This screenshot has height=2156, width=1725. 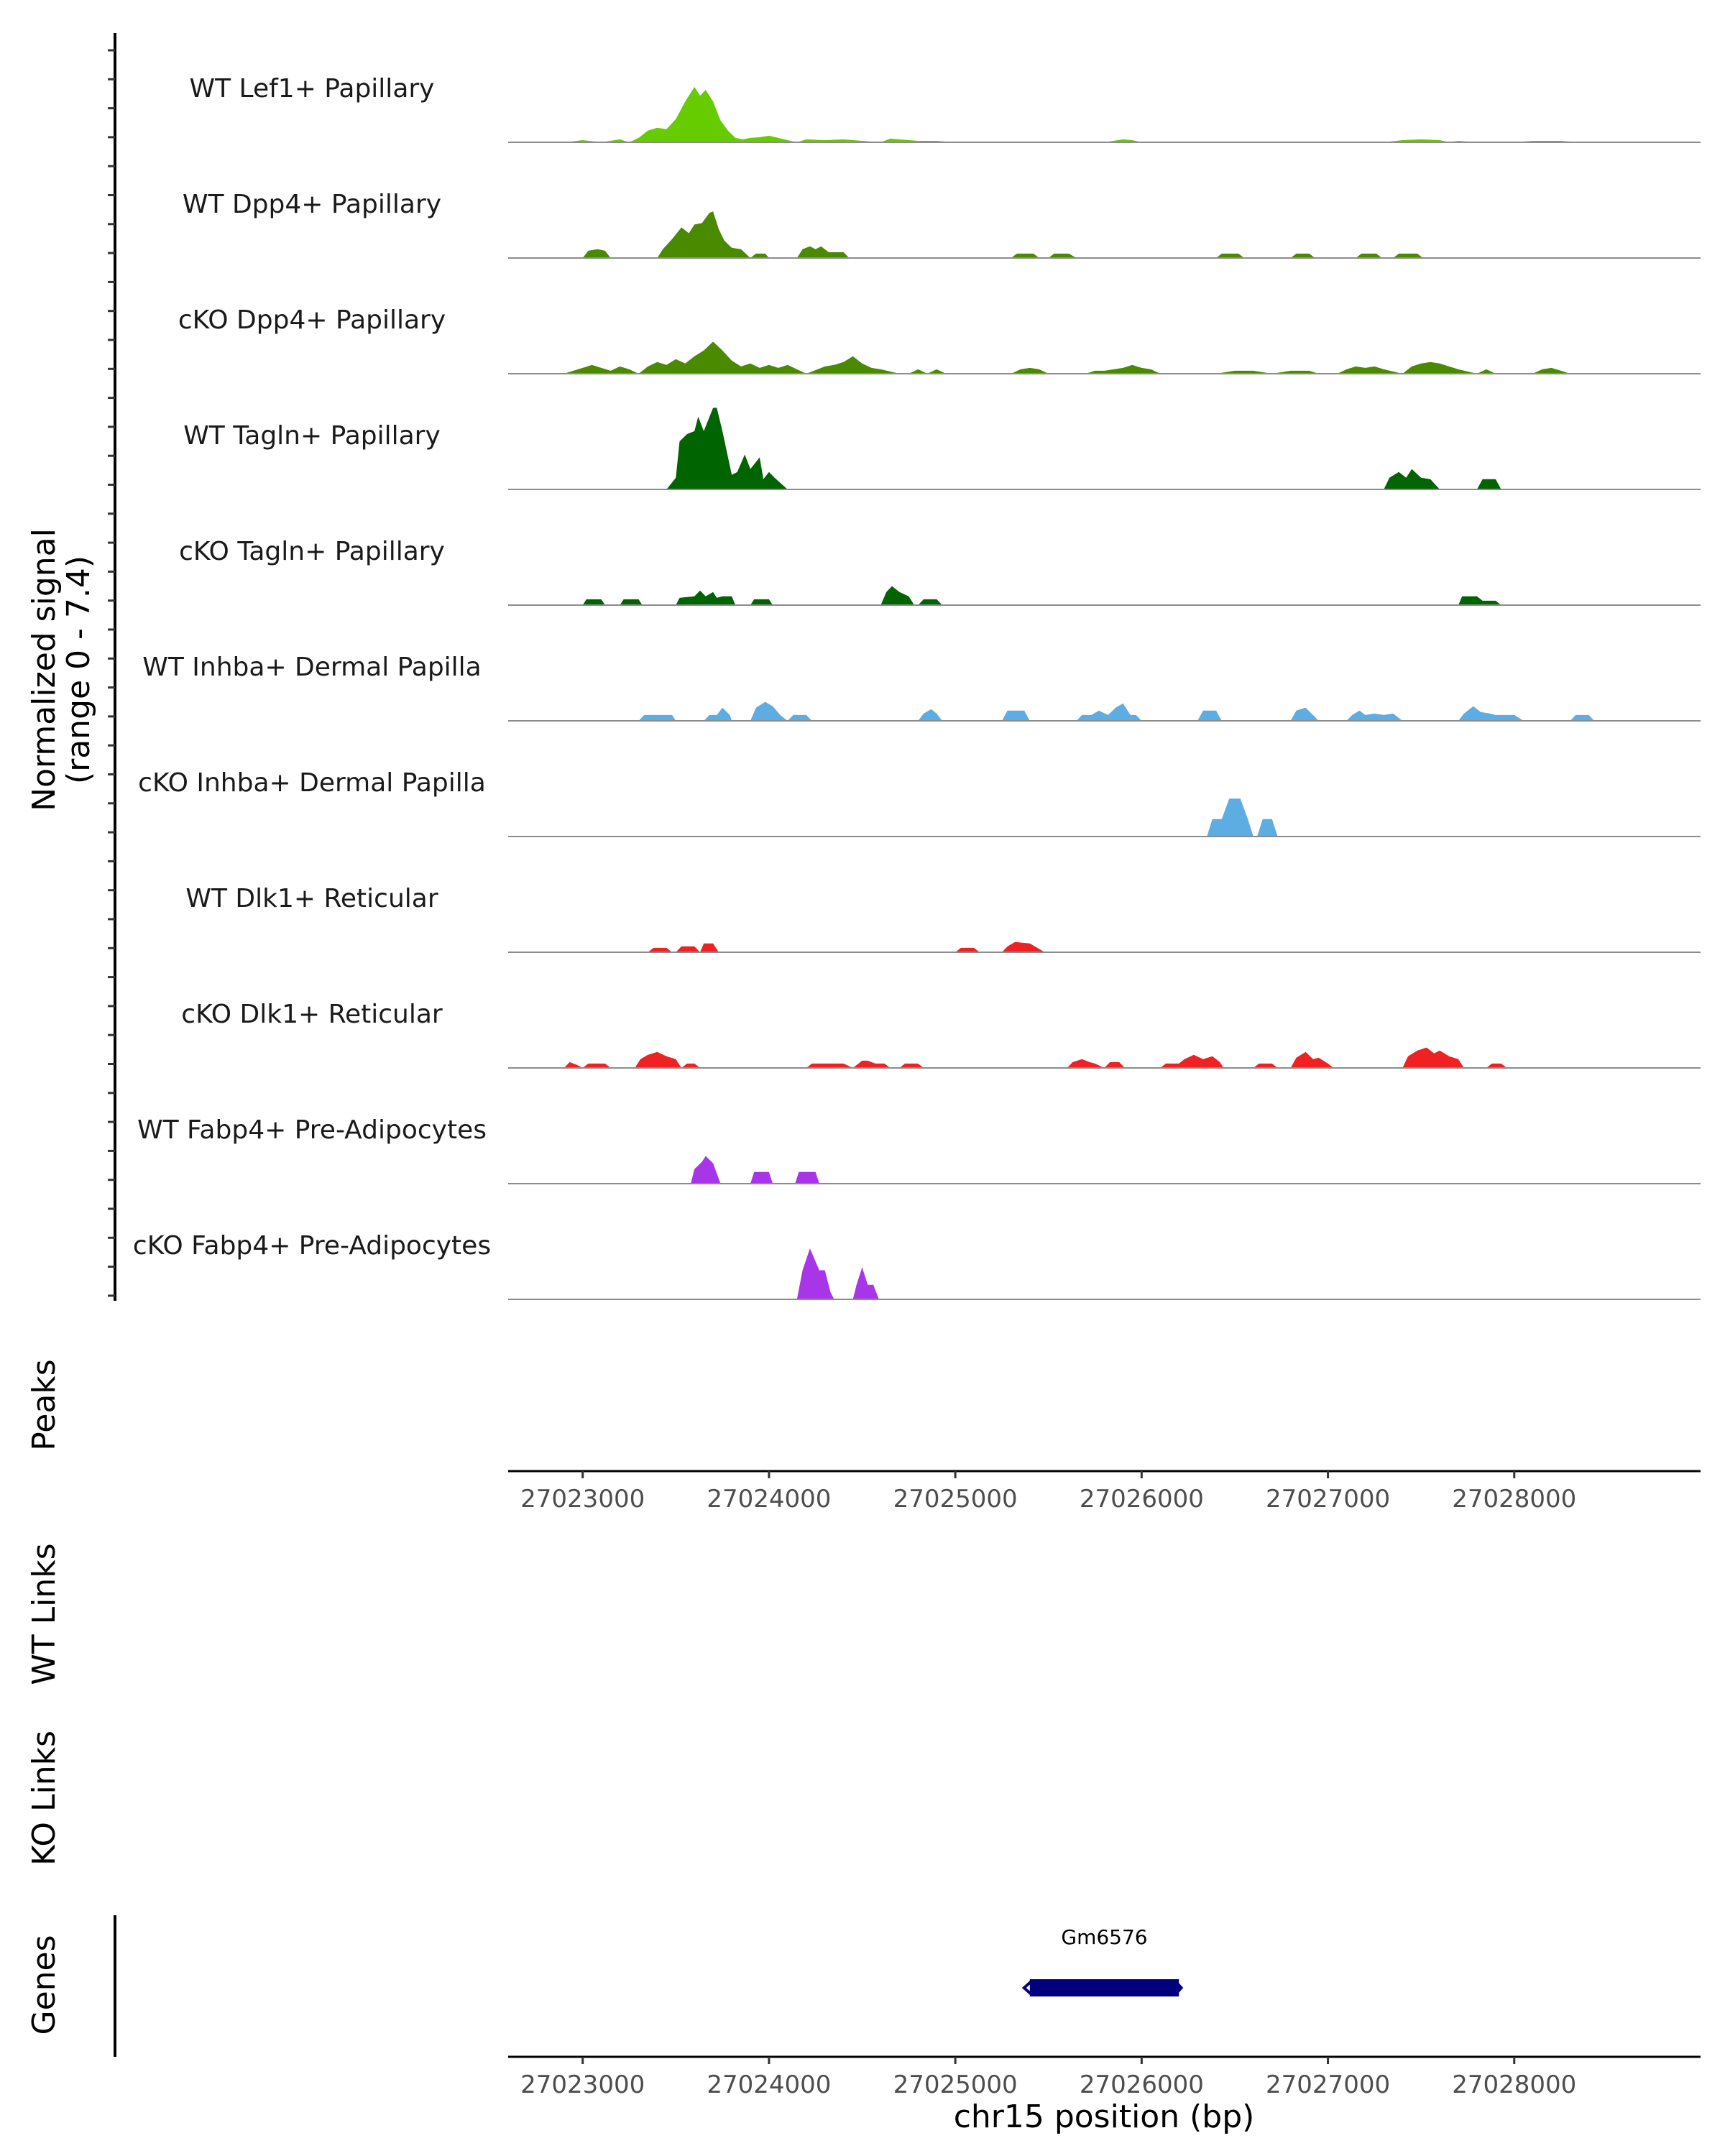 I want to click on coverage-track: cKO Dpp4+ Papillary, so click(x=939, y=339).